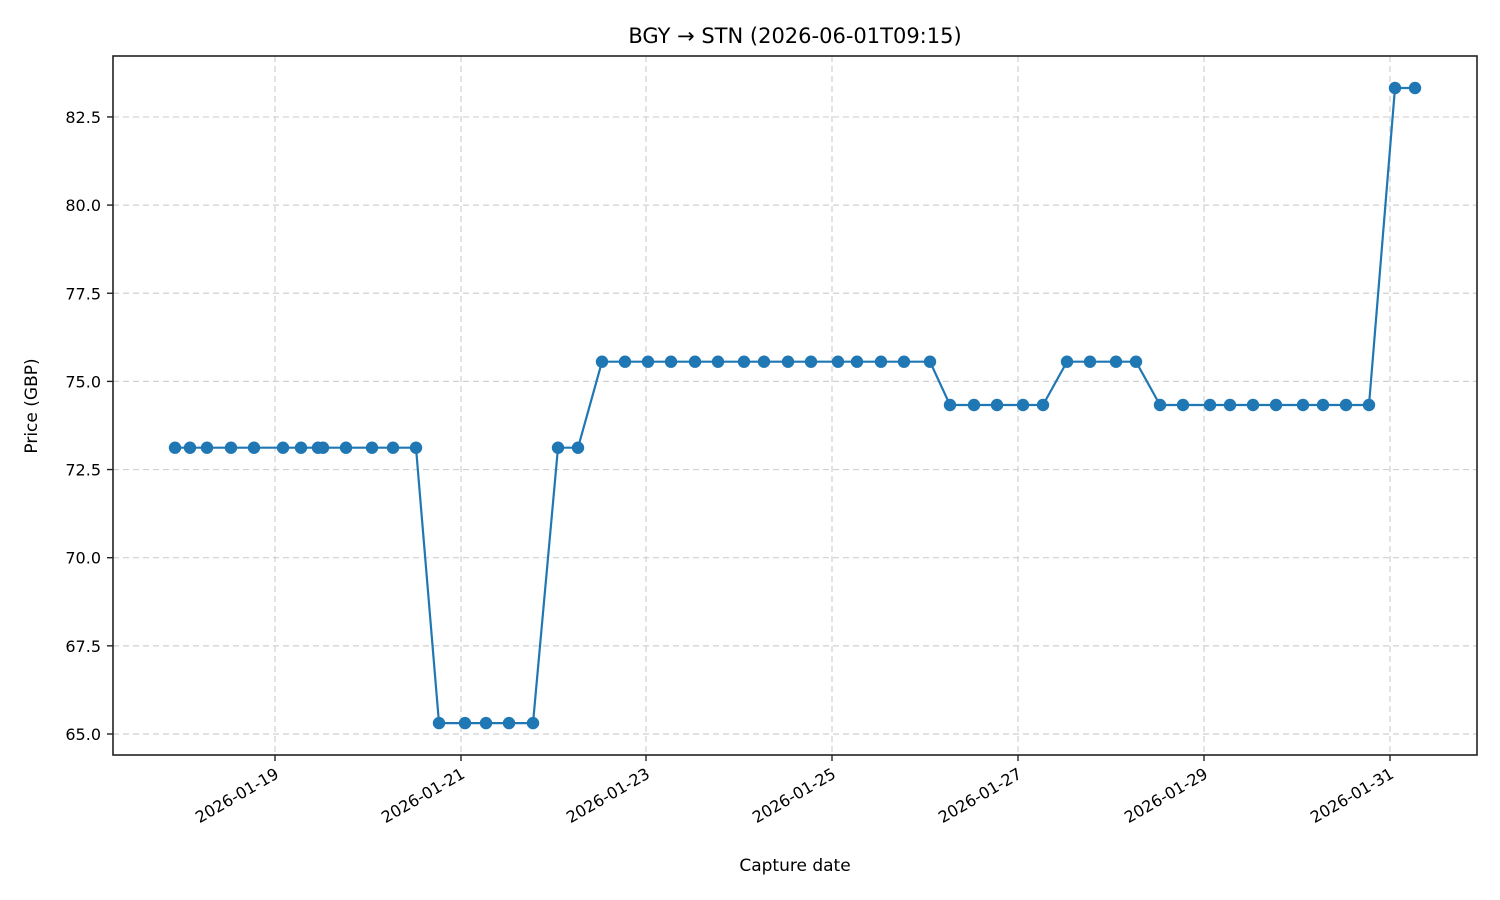  Describe the element at coordinates (794, 866) in the screenshot. I see `x-axis-label: Capture date` at that location.